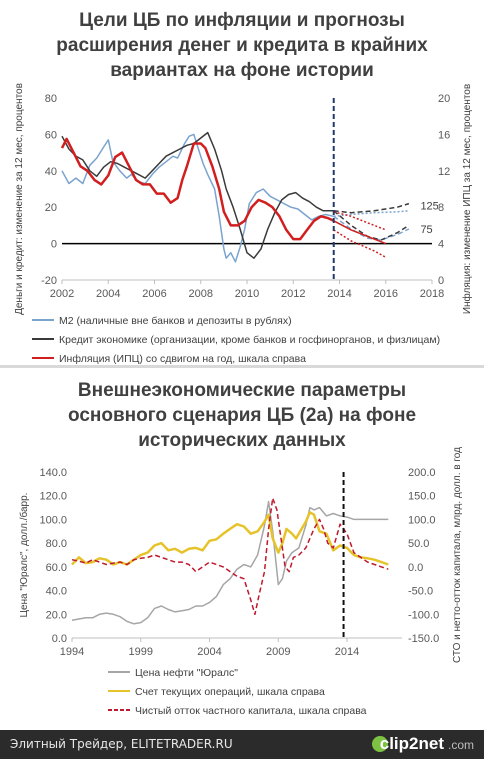 The width and height of the screenshot is (484, 759). What do you see at coordinates (247, 294) in the screenshot?
I see `x-tick-label: 2010` at bounding box center [247, 294].